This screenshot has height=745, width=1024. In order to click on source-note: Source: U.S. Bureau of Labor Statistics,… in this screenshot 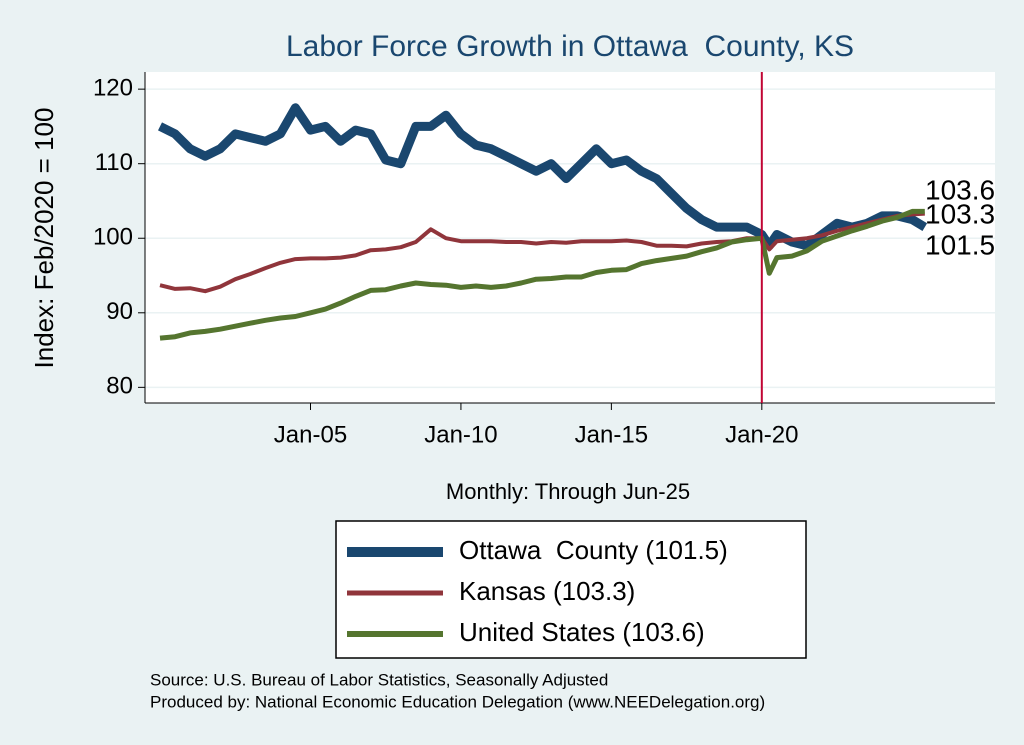, I will do `click(379, 679)`.